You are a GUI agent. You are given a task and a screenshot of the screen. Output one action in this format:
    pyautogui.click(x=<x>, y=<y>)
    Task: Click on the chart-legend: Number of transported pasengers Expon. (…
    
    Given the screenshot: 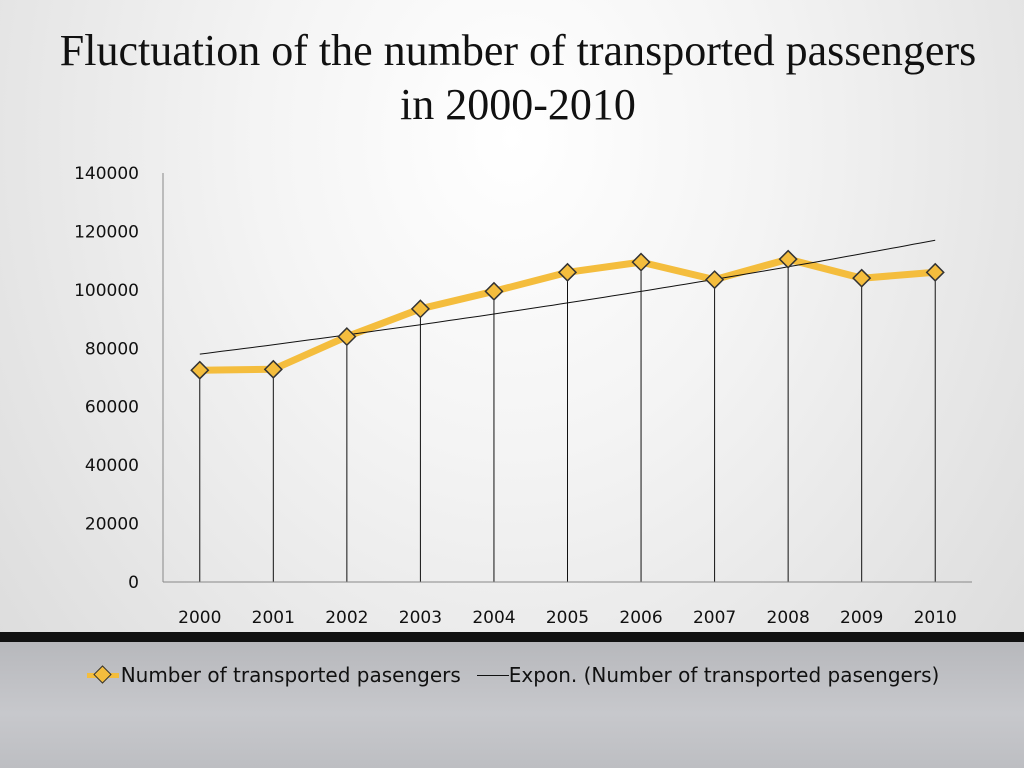 What is the action you would take?
    pyautogui.click(x=512, y=675)
    